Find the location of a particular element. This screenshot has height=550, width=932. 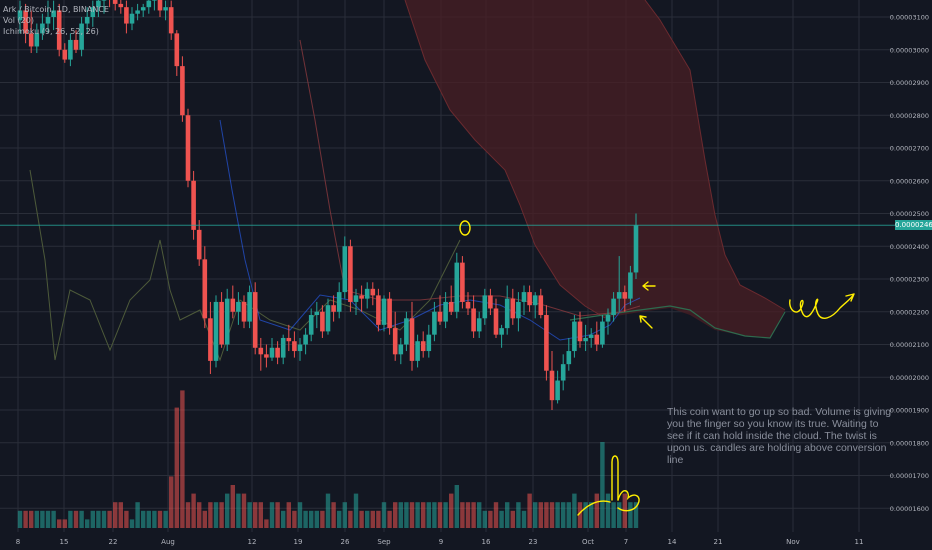

x-tick-label: 23 is located at coordinates (533, 542).